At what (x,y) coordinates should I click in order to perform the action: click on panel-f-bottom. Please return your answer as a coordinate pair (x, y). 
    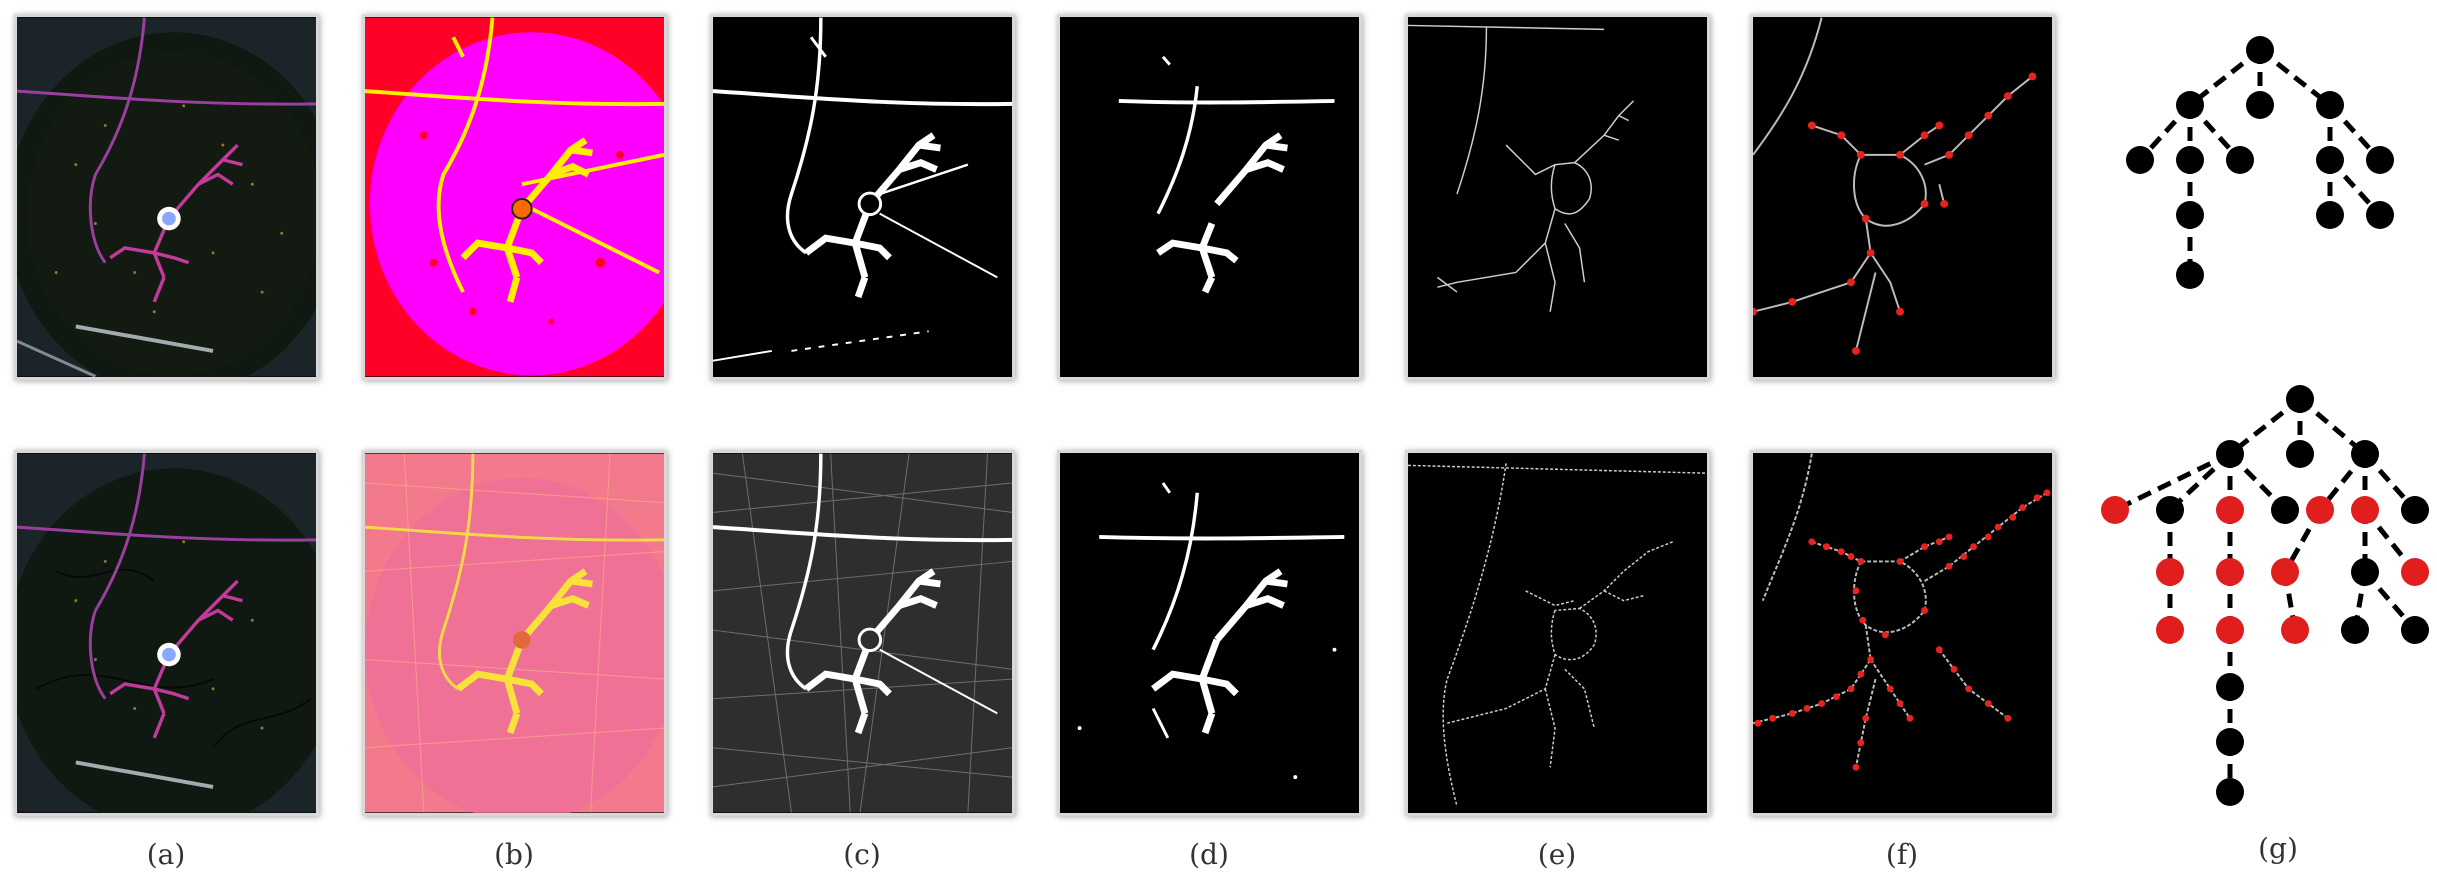
    Looking at the image, I should click on (1902, 633).